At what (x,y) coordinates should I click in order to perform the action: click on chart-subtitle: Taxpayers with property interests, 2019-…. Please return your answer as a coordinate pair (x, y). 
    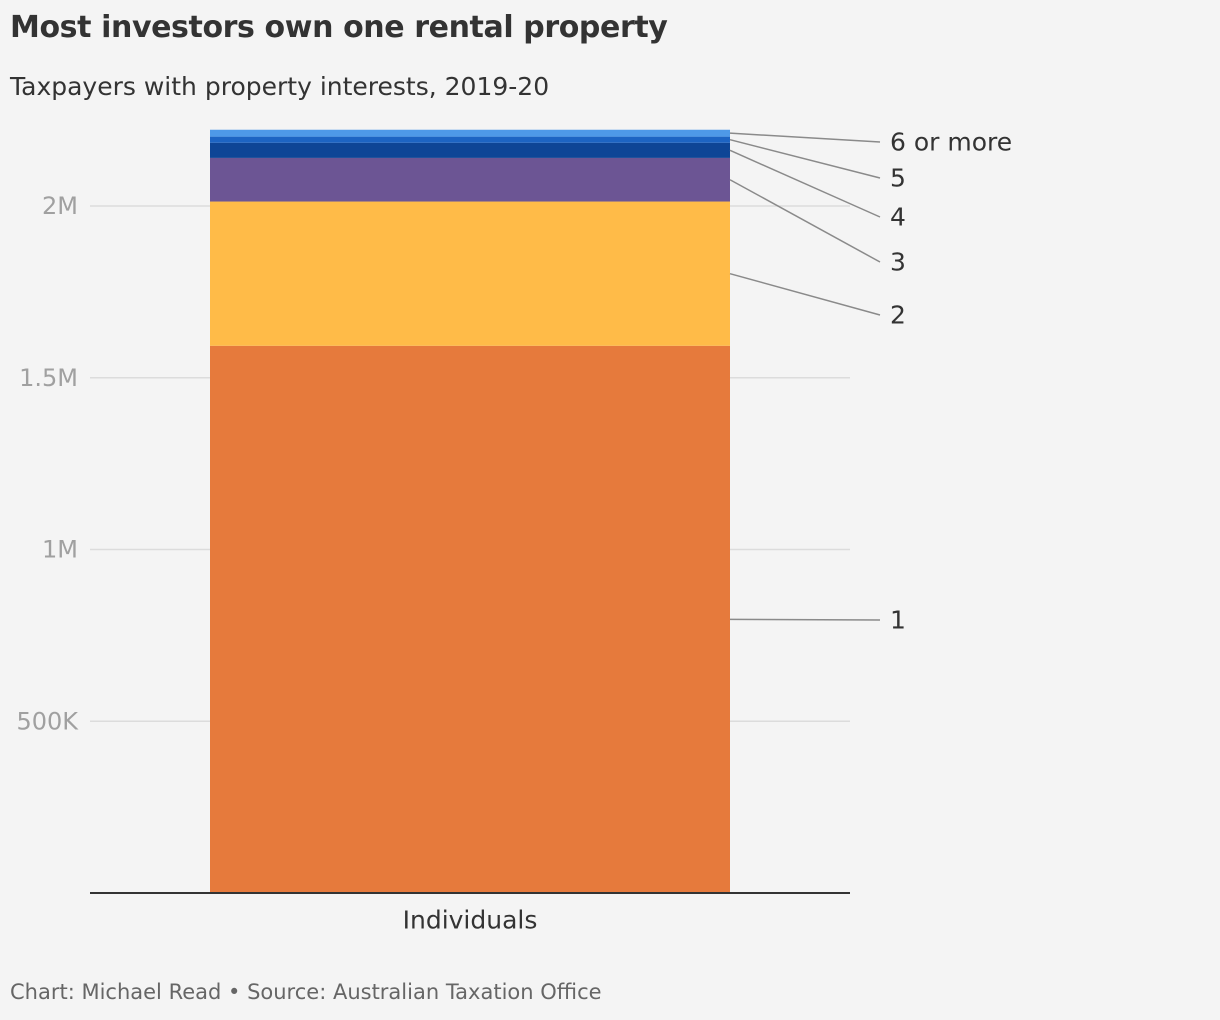
    Looking at the image, I should click on (280, 86).